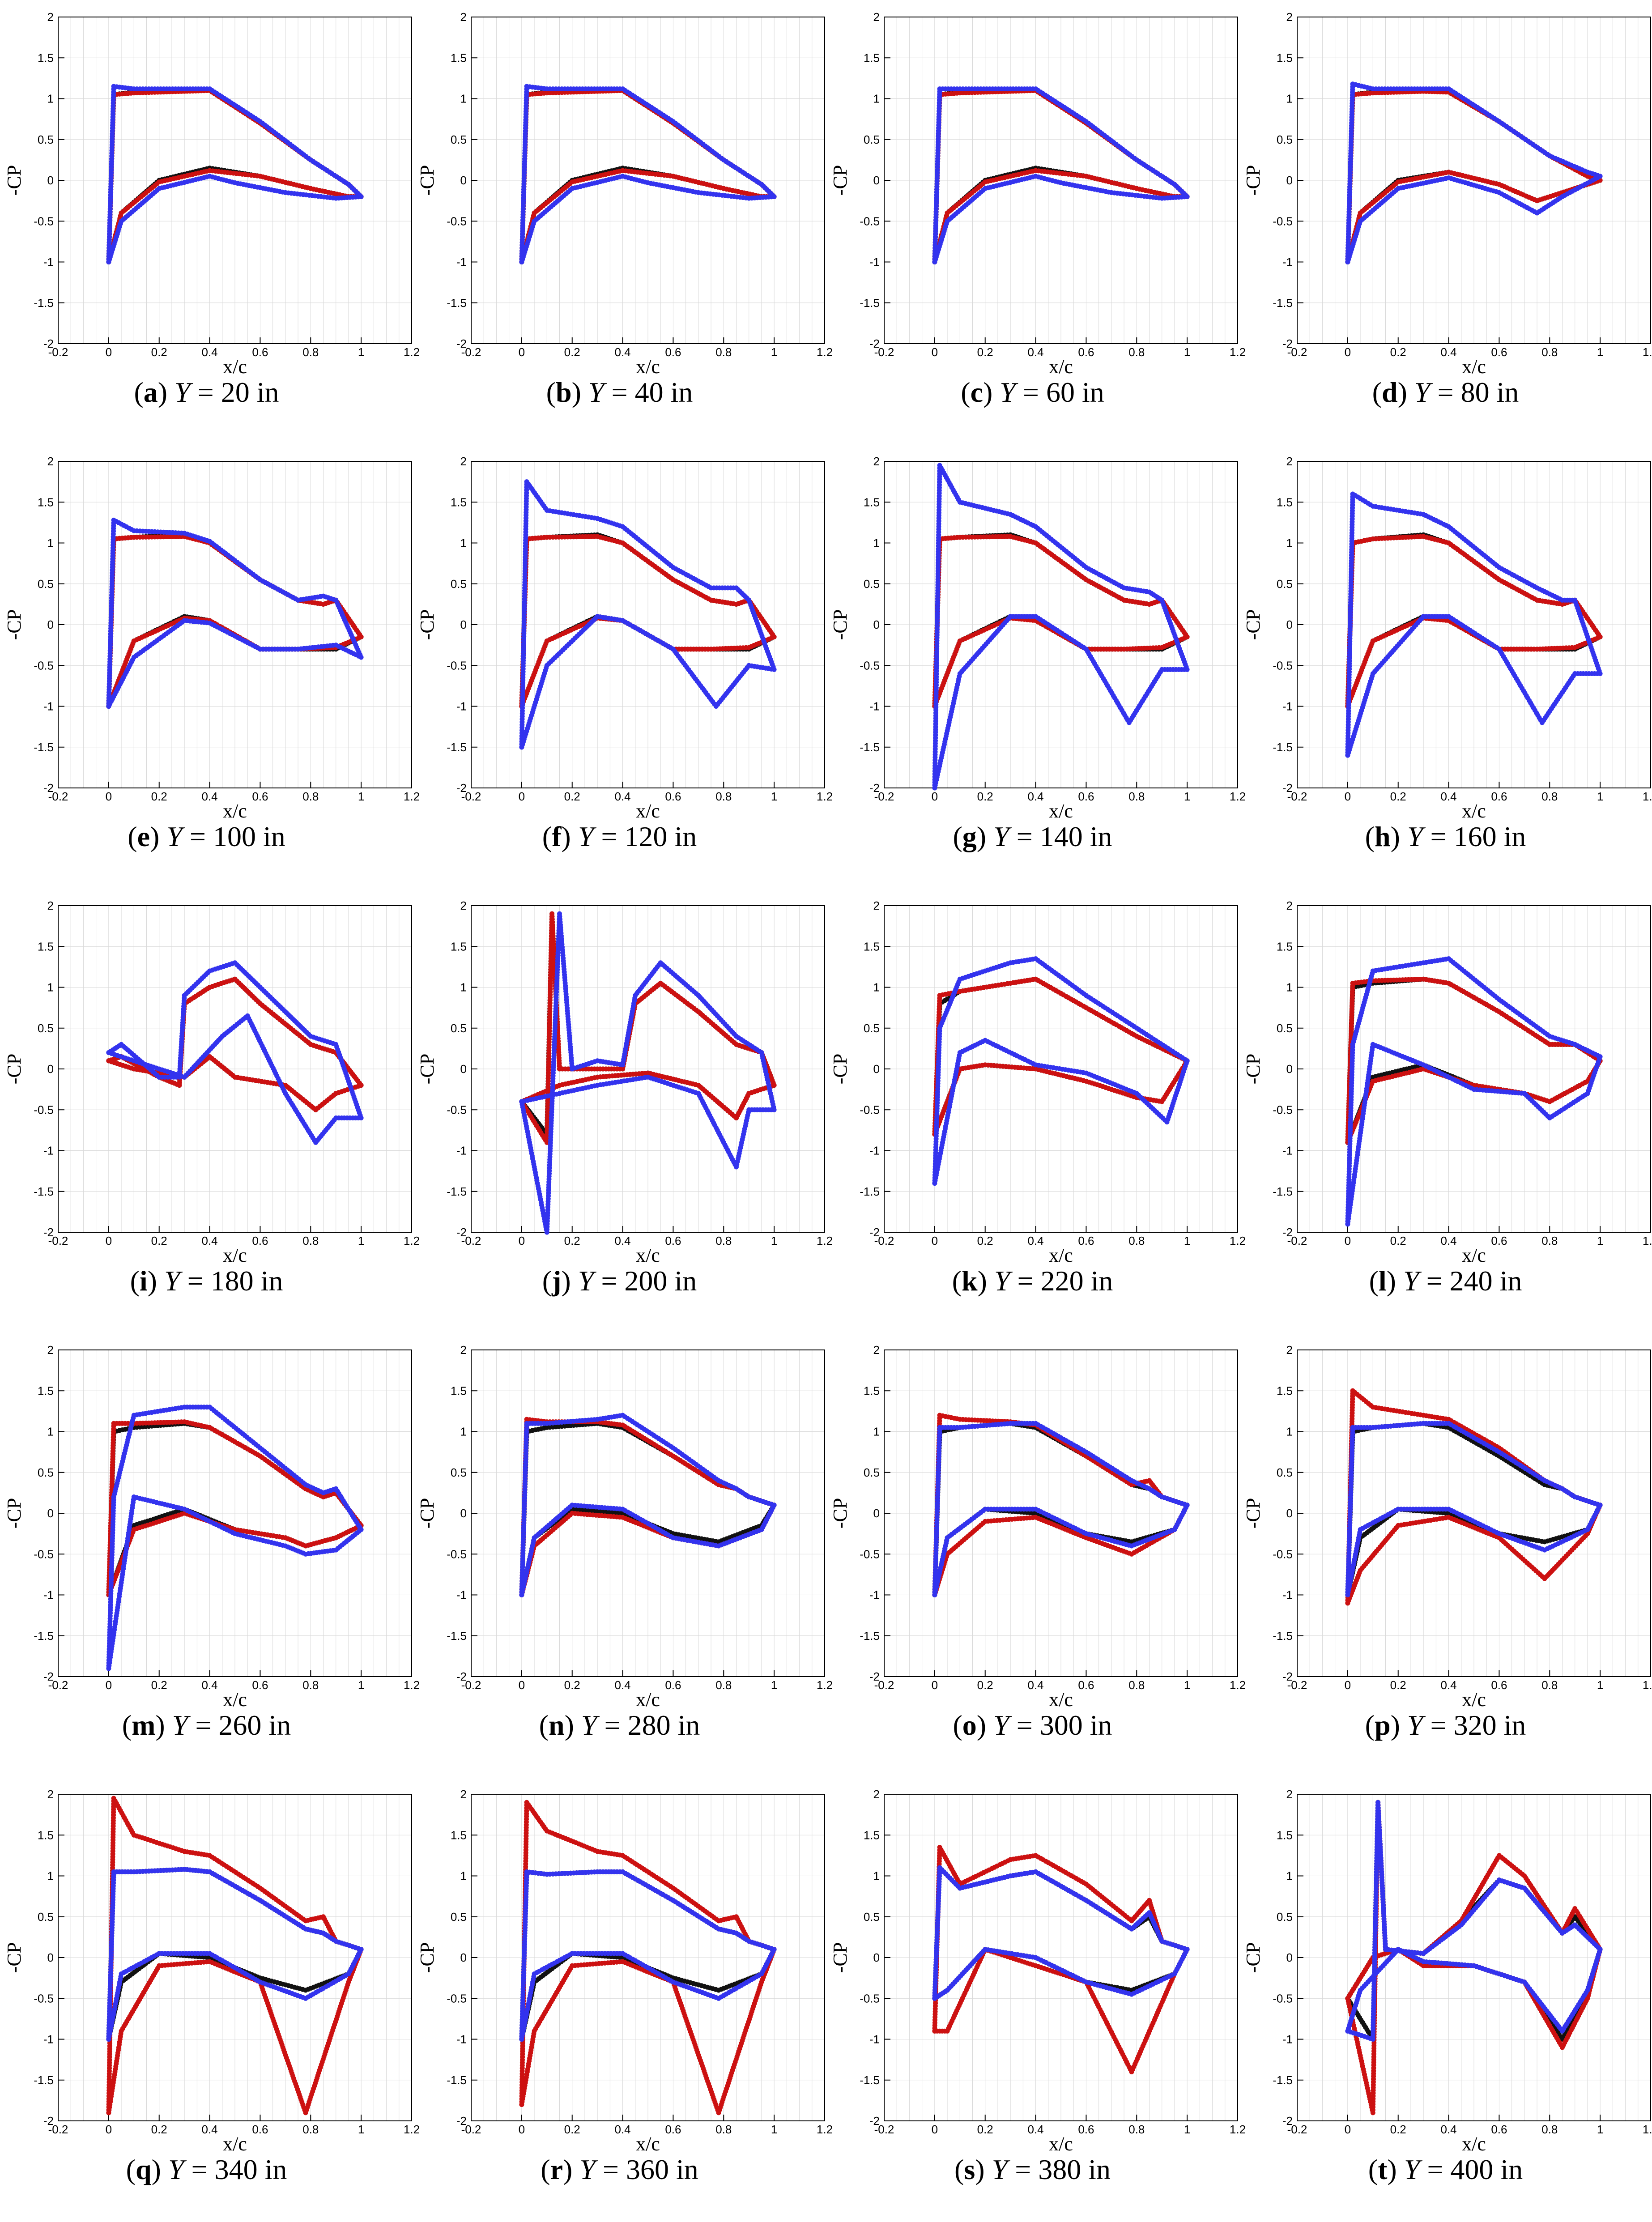 This screenshot has width=1652, height=2222. I want to click on panel-caption: (c) Y = 60 in, so click(1032, 392).